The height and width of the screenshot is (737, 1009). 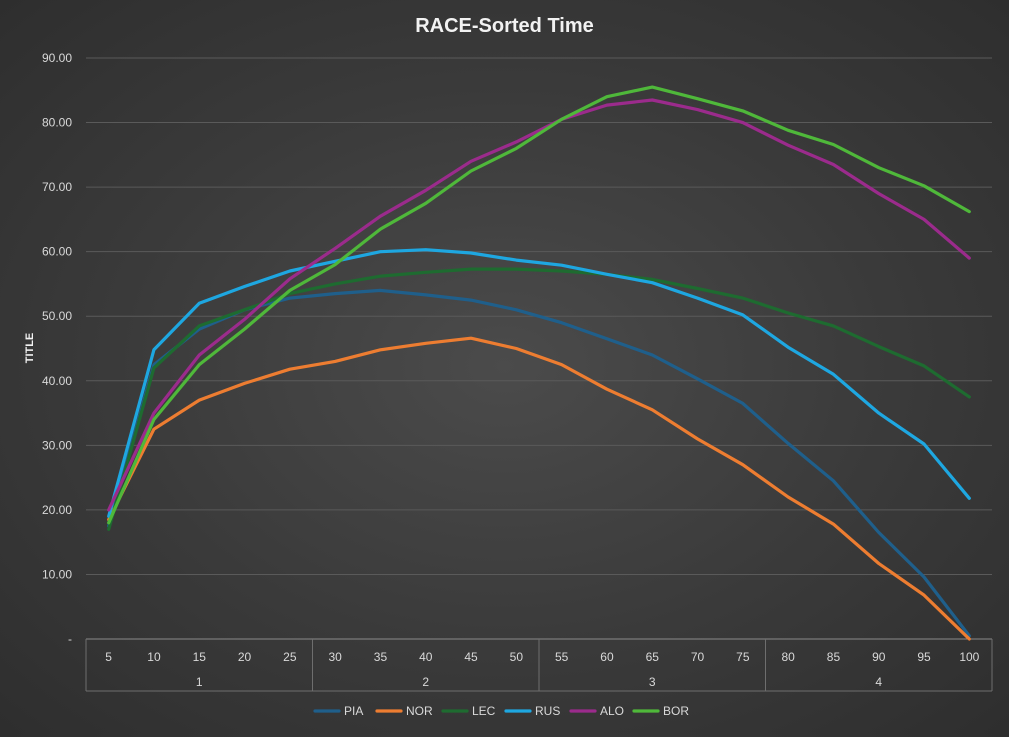 What do you see at coordinates (57, 252) in the screenshot?
I see `y-tick-label: 60.00` at bounding box center [57, 252].